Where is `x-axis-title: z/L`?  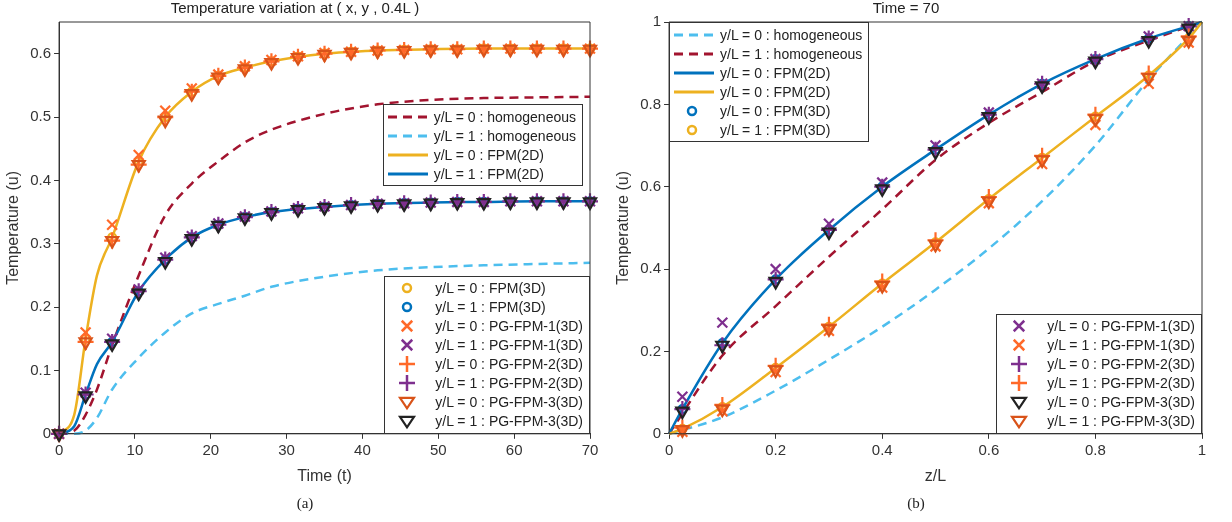
x-axis-title: z/L is located at coordinates (935, 475).